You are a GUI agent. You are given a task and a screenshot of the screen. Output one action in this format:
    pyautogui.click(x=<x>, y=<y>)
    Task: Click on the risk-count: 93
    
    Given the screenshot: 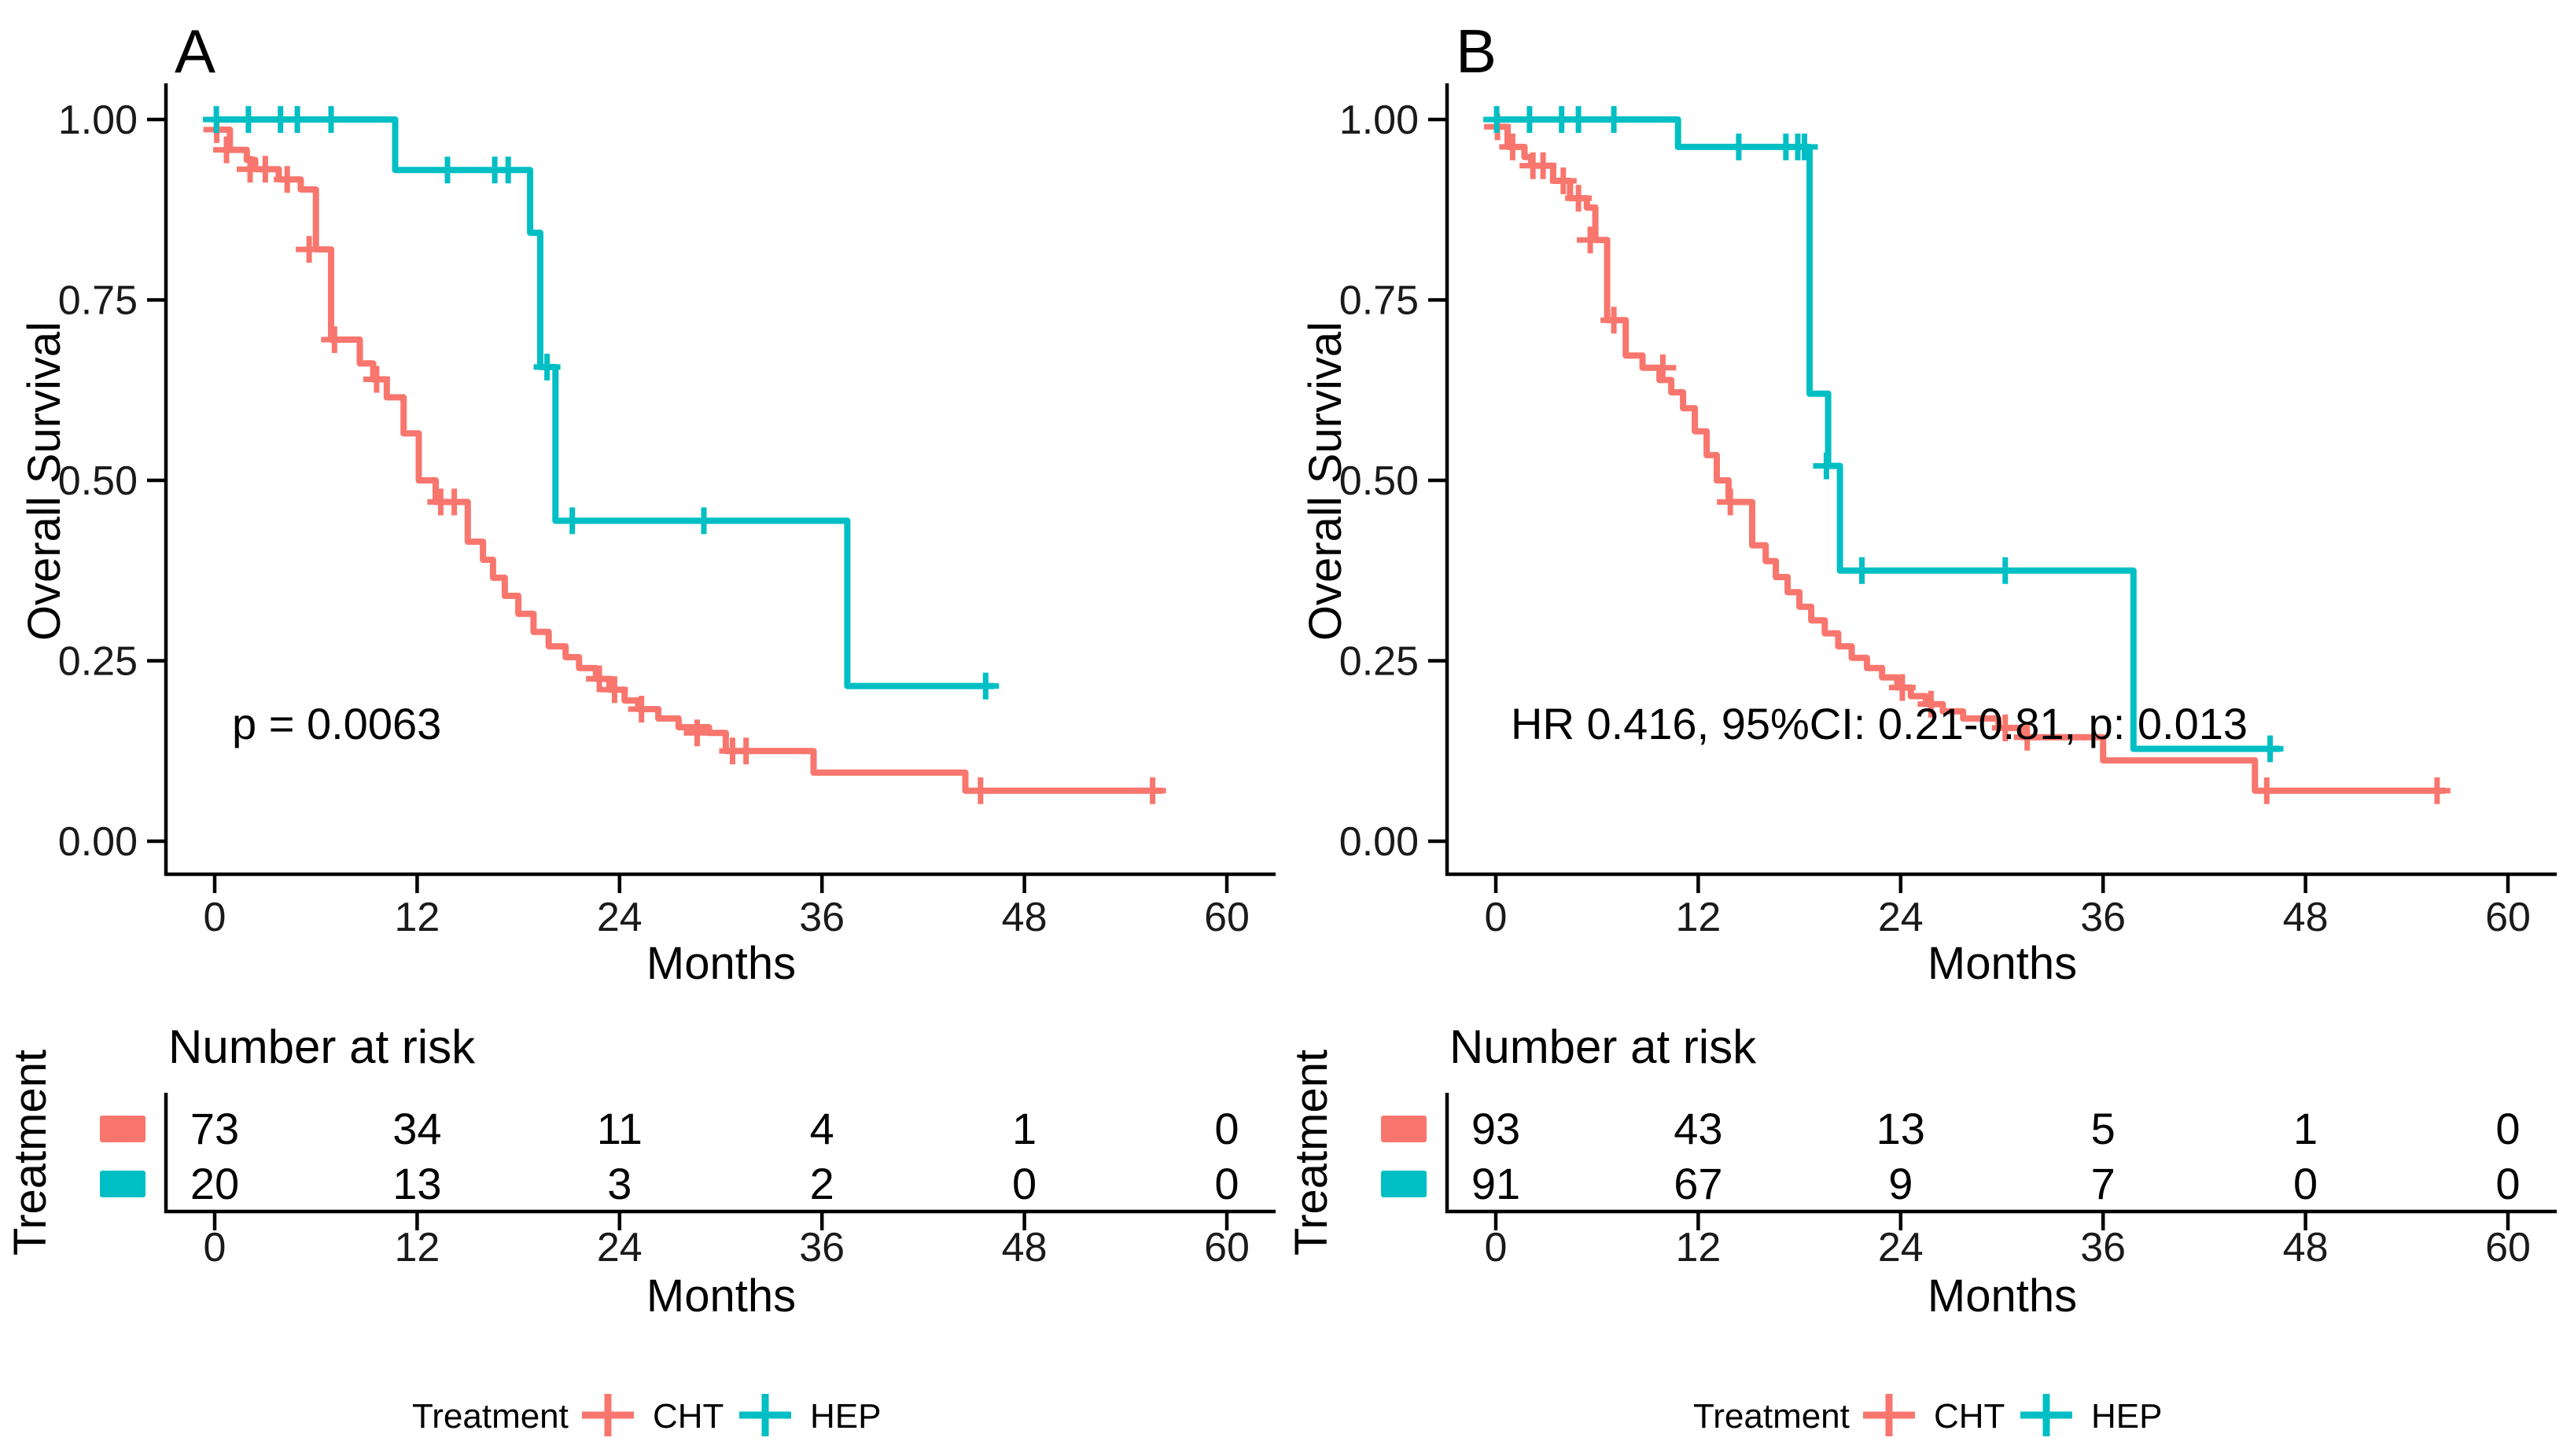 What is the action you would take?
    pyautogui.click(x=1496, y=1128)
    